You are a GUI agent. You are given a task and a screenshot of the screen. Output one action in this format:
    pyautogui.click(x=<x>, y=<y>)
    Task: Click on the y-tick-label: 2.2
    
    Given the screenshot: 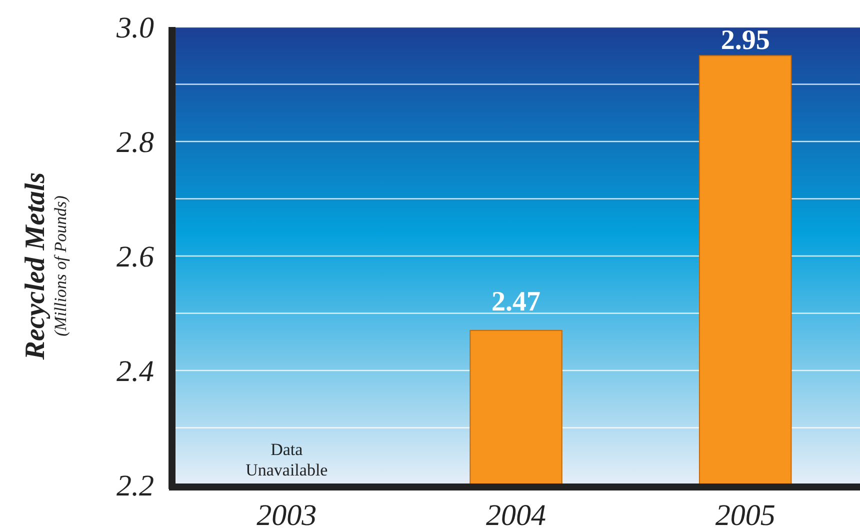 What is the action you would take?
    pyautogui.click(x=135, y=486)
    